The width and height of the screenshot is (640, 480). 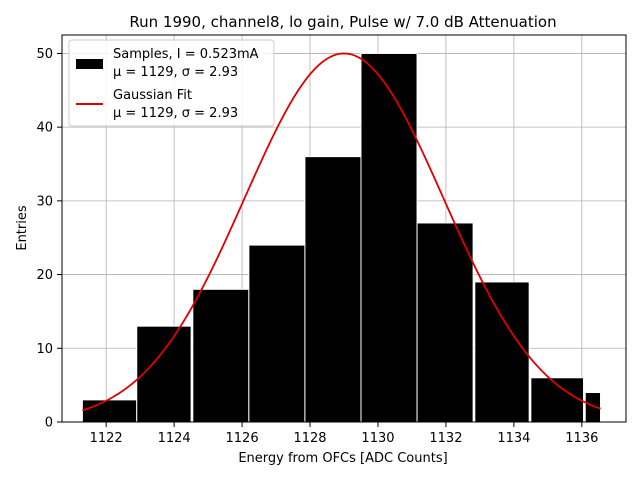 What do you see at coordinates (89, 64) in the screenshot?
I see `legend-samples-swatch` at bounding box center [89, 64].